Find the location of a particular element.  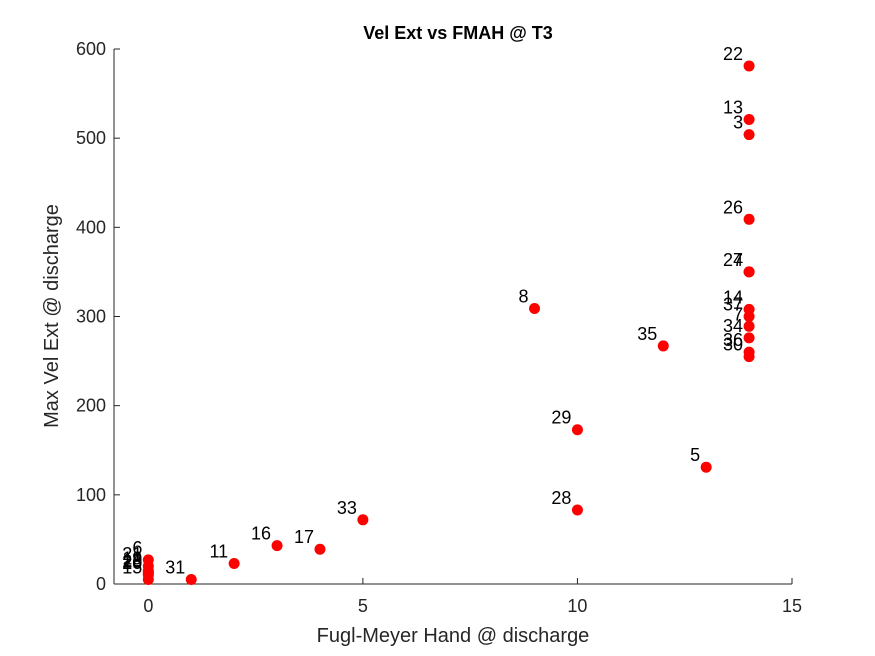

point-label: 15 is located at coordinates (132, 568).